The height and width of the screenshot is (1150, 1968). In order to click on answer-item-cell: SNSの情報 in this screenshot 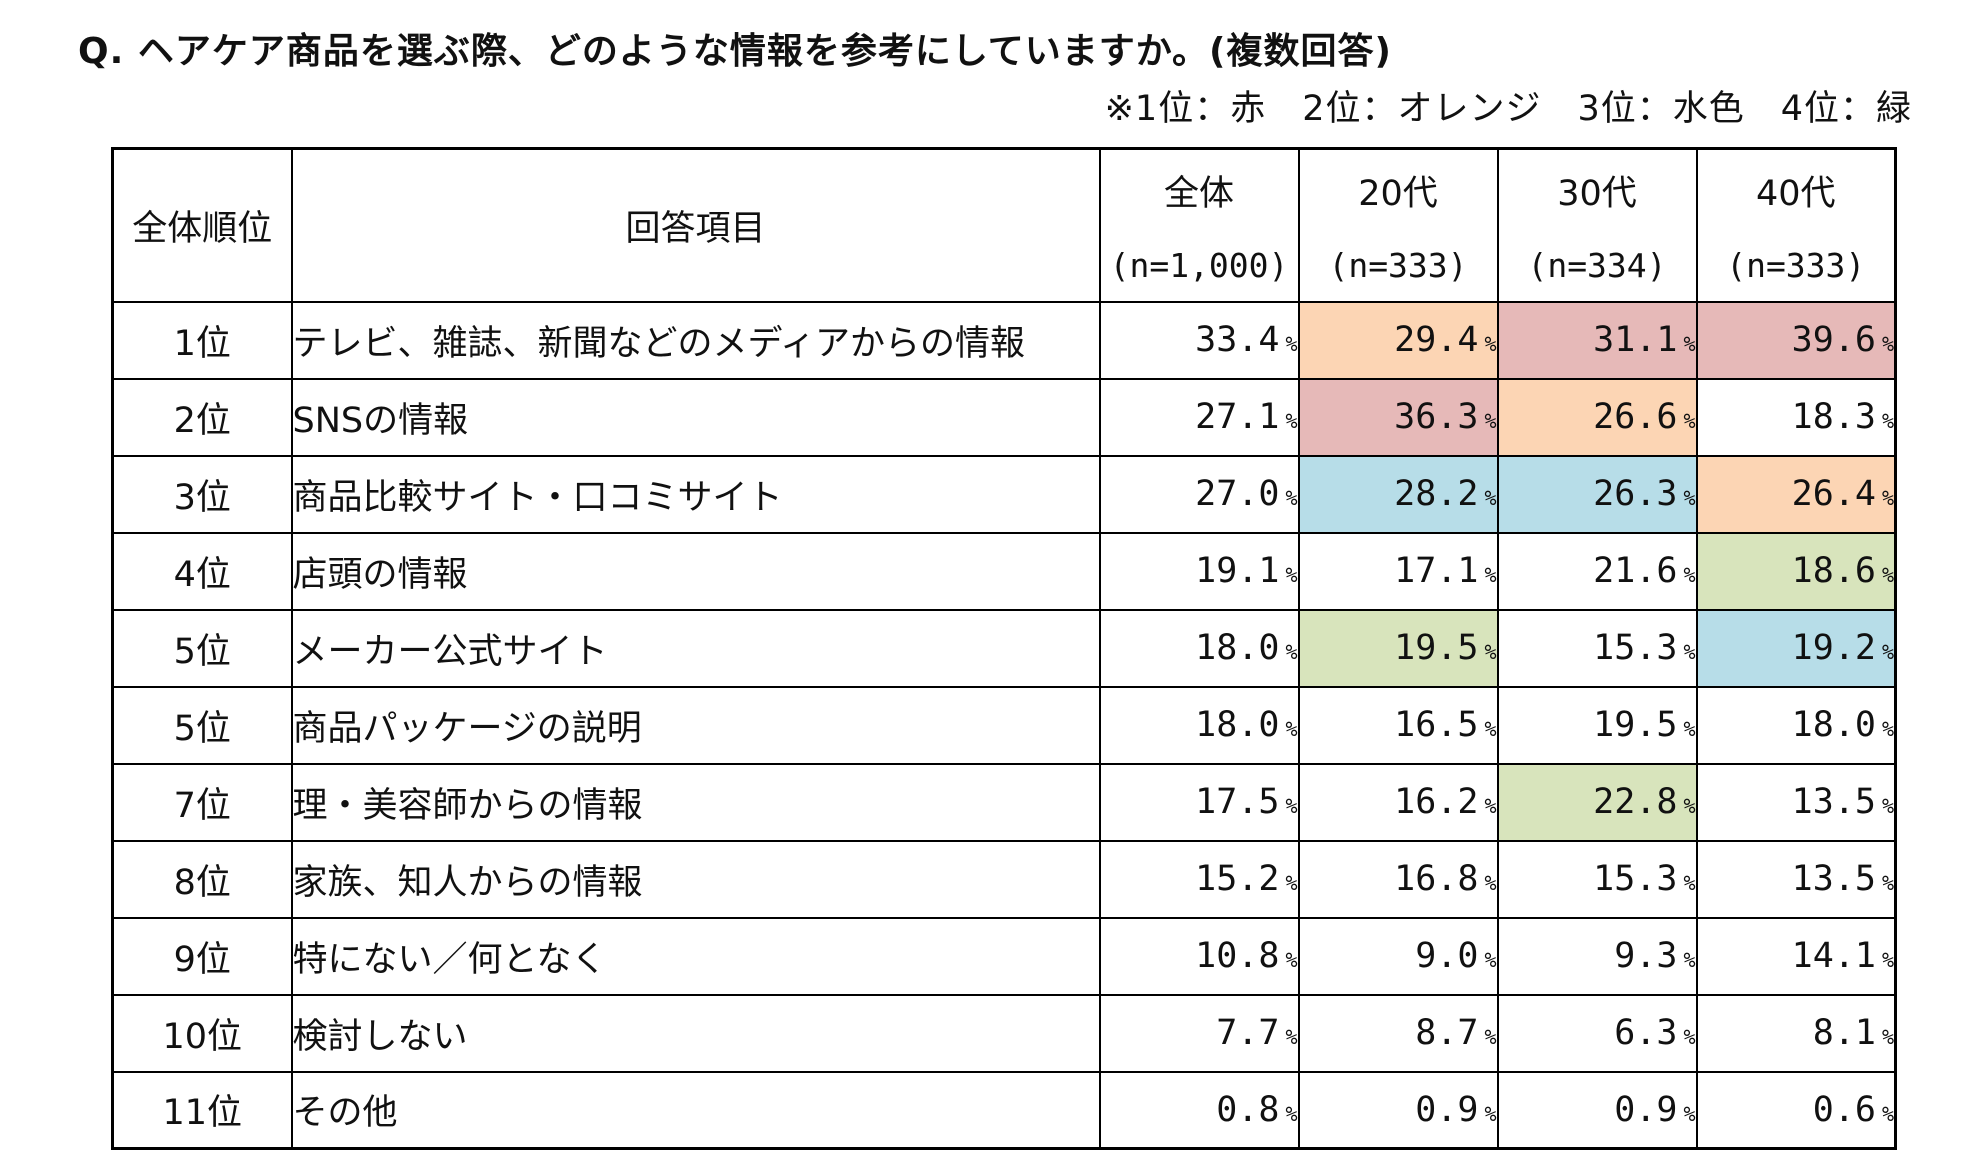, I will do `click(695, 417)`.